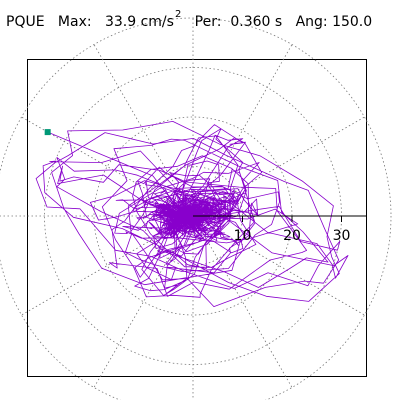  I want to click on end-marker, so click(47, 132).